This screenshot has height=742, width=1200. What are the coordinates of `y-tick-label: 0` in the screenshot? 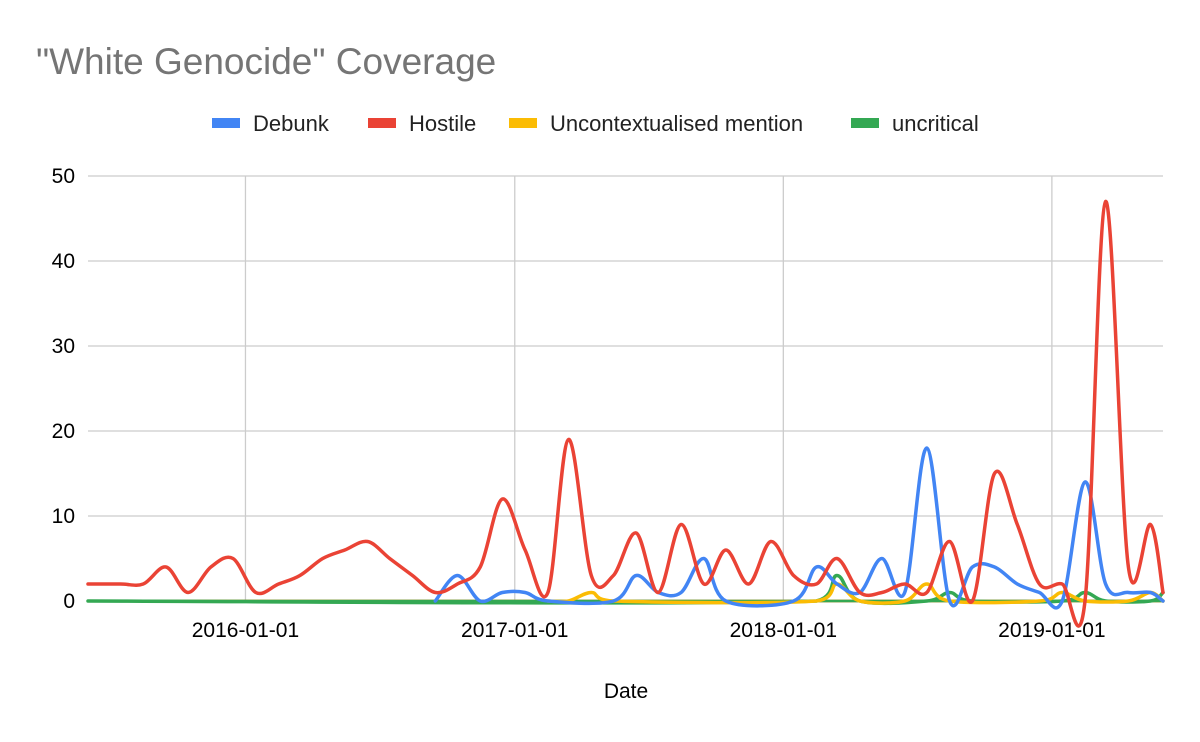 It's located at (69, 601).